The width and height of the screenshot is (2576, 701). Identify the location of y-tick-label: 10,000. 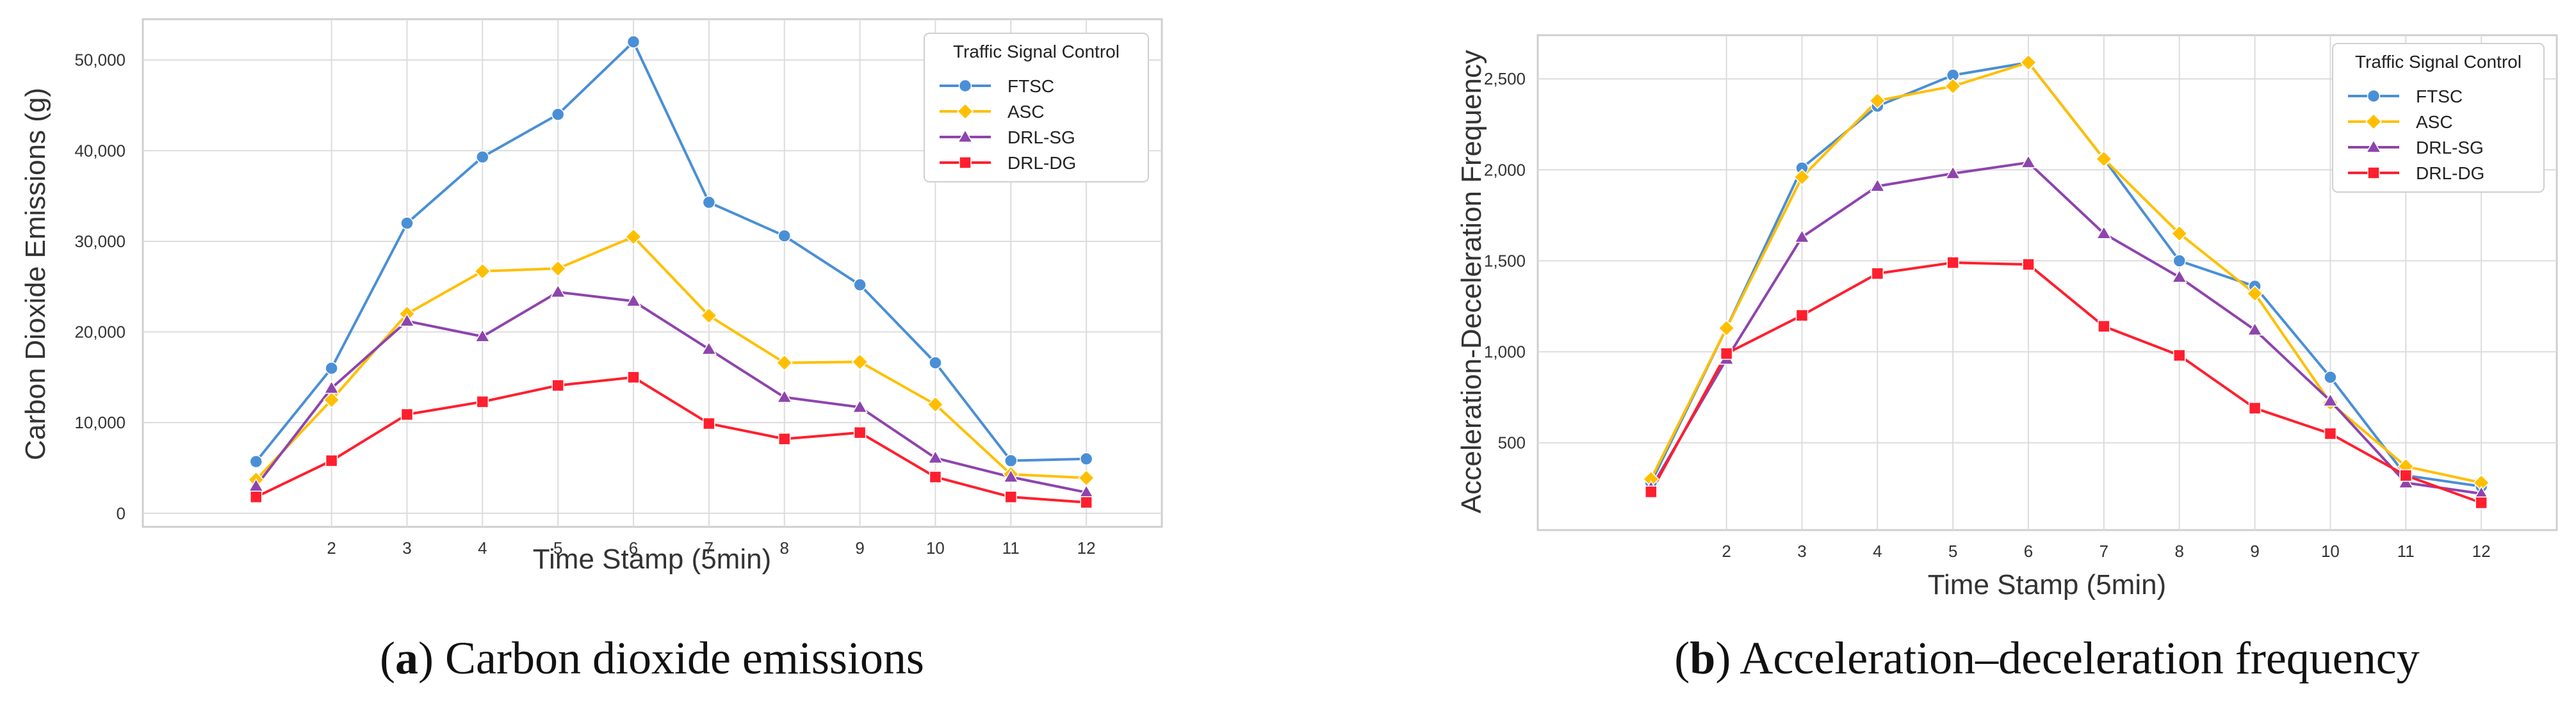
(100, 422).